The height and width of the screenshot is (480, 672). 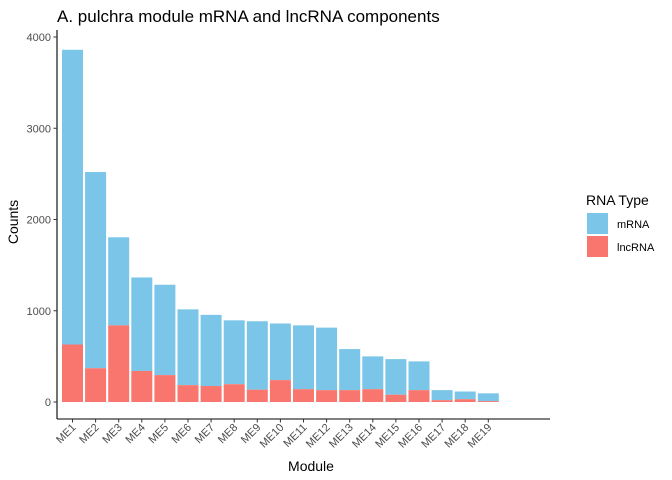 What do you see at coordinates (280, 391) in the screenshot?
I see `bar-lncrna-ME10` at bounding box center [280, 391].